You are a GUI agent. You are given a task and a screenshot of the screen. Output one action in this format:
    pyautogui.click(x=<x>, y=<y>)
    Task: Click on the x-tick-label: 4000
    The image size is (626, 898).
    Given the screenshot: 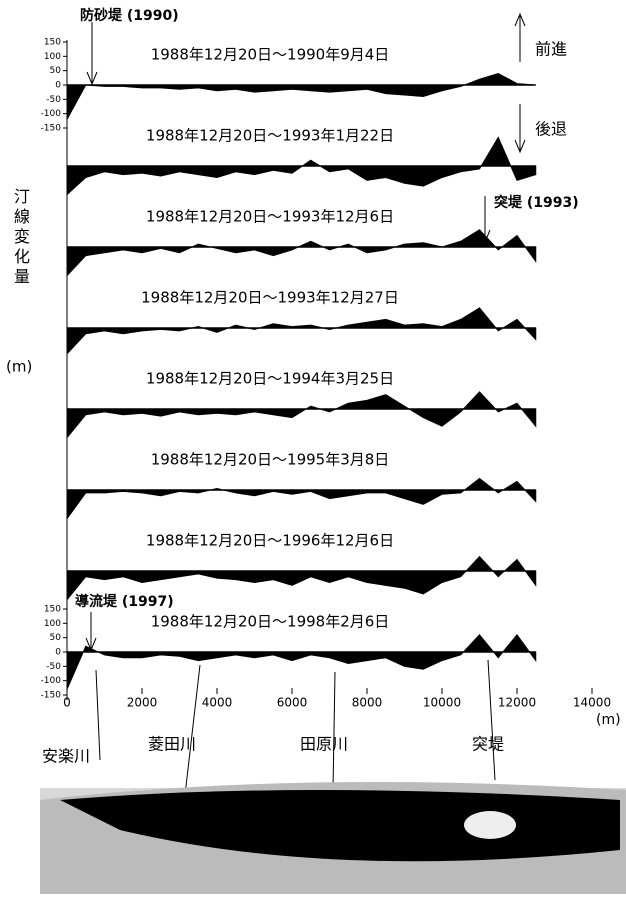 What is the action you would take?
    pyautogui.click(x=217, y=703)
    